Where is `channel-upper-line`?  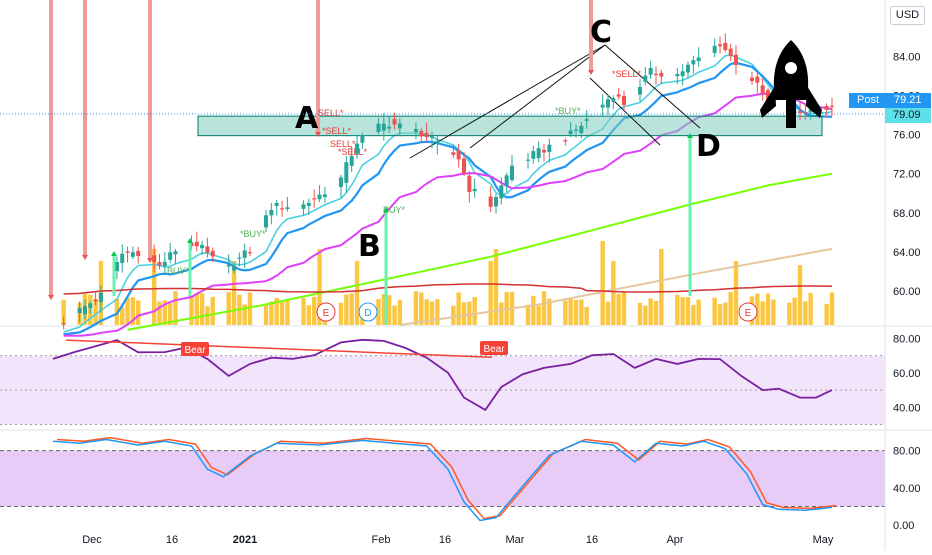 channel-upper-line is located at coordinates (537, 96).